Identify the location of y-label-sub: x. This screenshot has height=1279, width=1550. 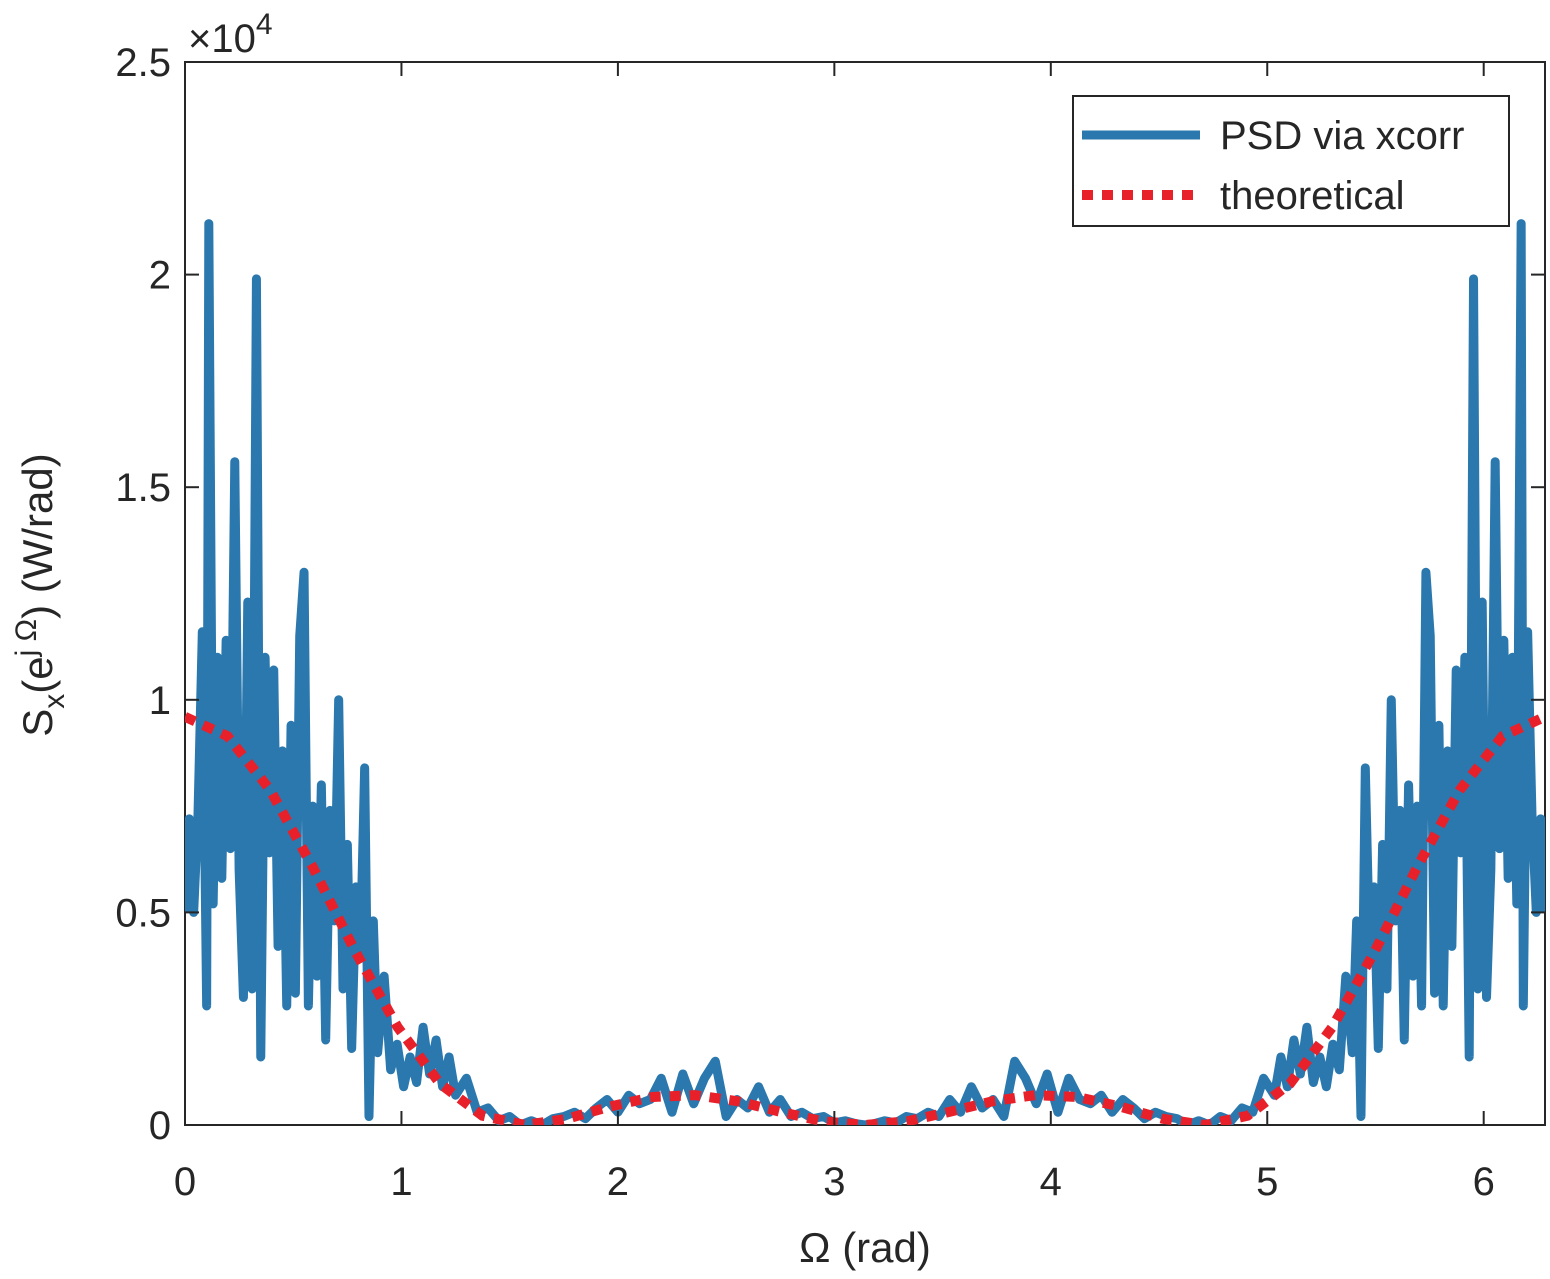
(54, 701).